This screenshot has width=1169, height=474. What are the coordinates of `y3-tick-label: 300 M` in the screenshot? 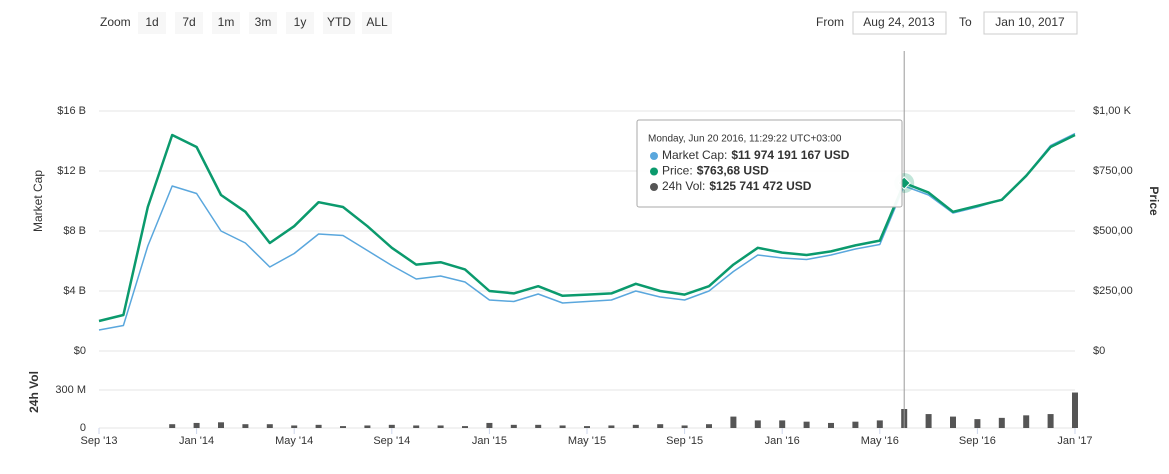 It's located at (70, 390).